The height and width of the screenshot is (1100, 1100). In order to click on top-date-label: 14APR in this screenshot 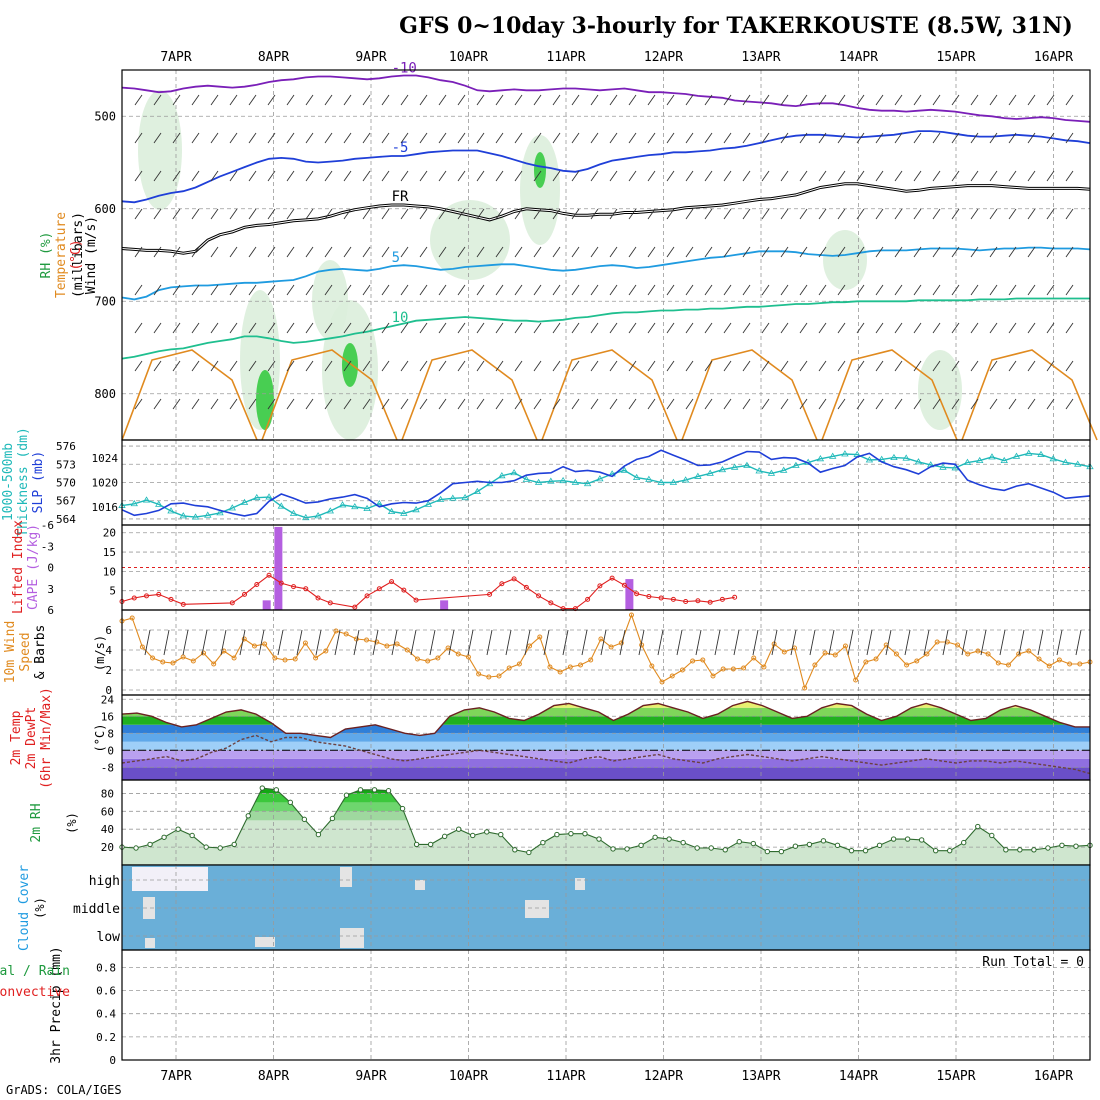, I will do `click(858, 57)`.